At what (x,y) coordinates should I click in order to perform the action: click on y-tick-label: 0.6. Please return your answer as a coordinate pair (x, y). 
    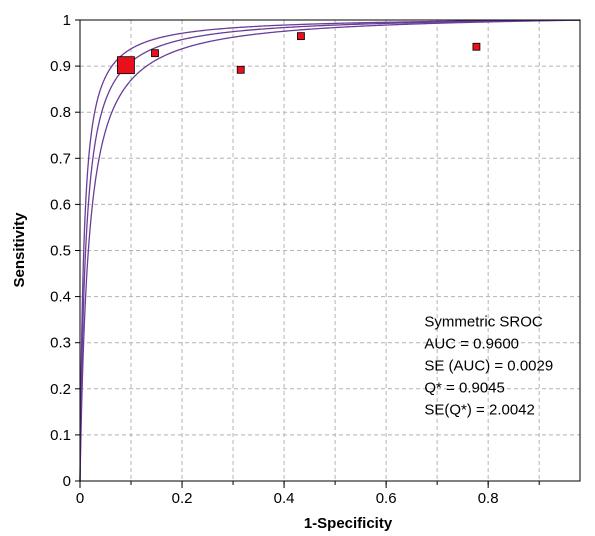
    Looking at the image, I should click on (60, 204).